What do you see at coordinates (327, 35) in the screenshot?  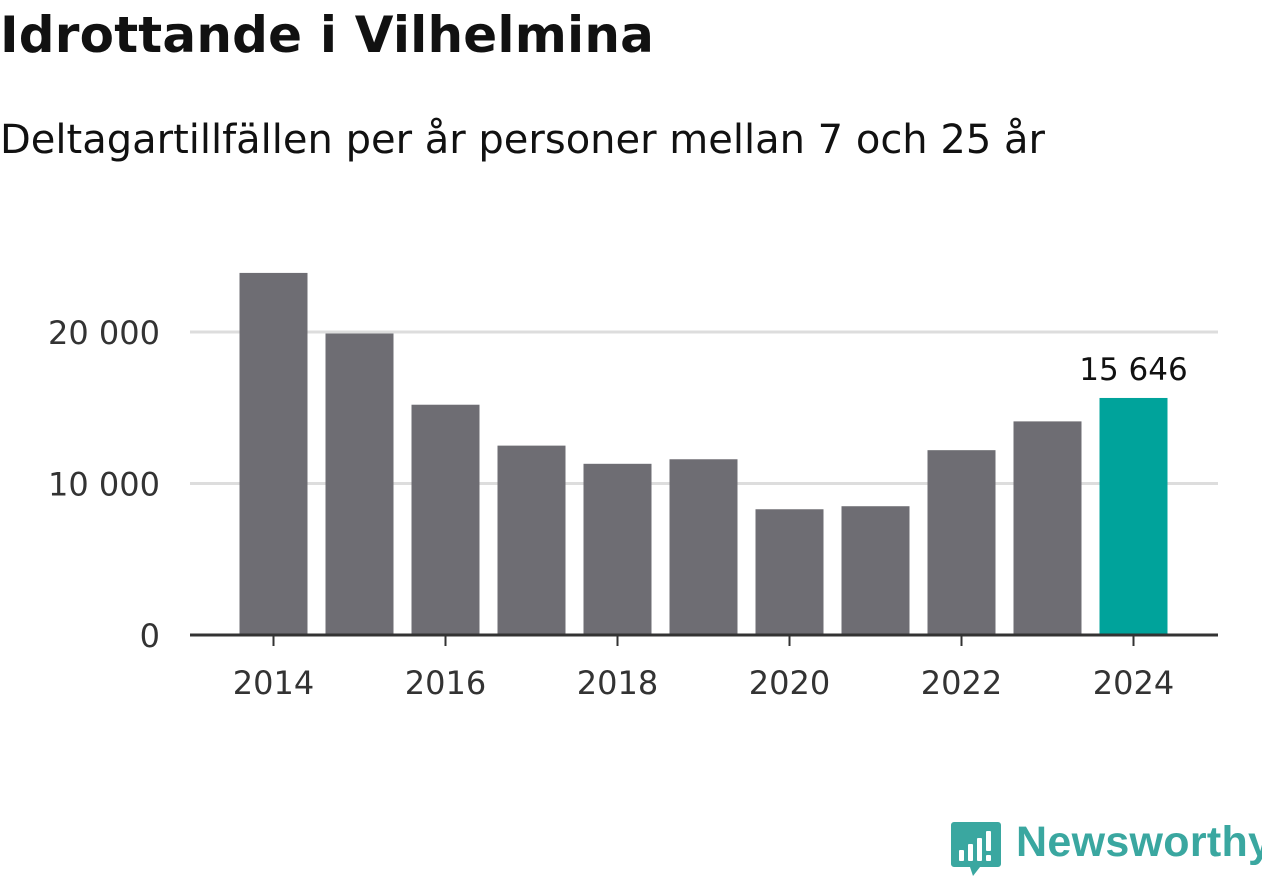 I see `chart-title: Idrottande i Vilhelmina` at bounding box center [327, 35].